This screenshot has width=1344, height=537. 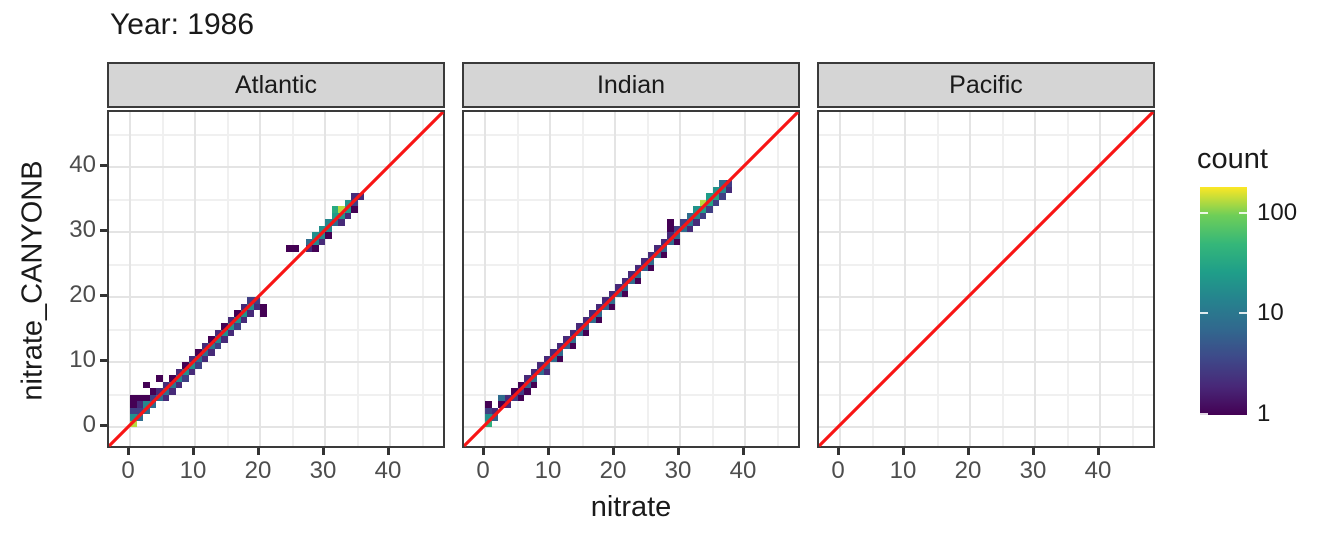 What do you see at coordinates (1270, 312) in the screenshot?
I see `legend-tick-label: 10` at bounding box center [1270, 312].